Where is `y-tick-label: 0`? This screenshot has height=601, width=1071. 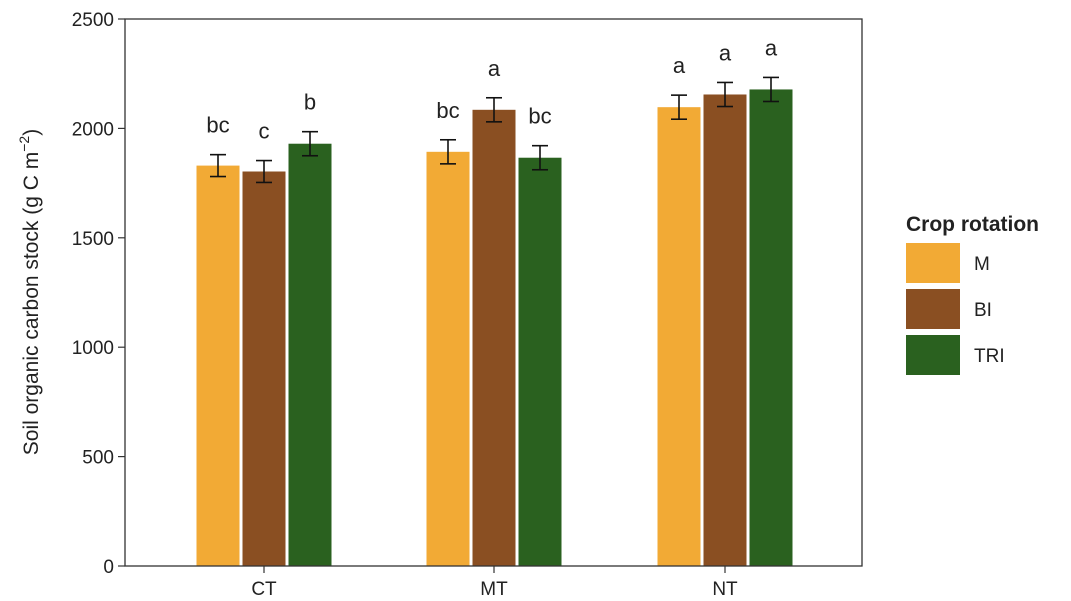
y-tick-label: 0 is located at coordinates (108, 567).